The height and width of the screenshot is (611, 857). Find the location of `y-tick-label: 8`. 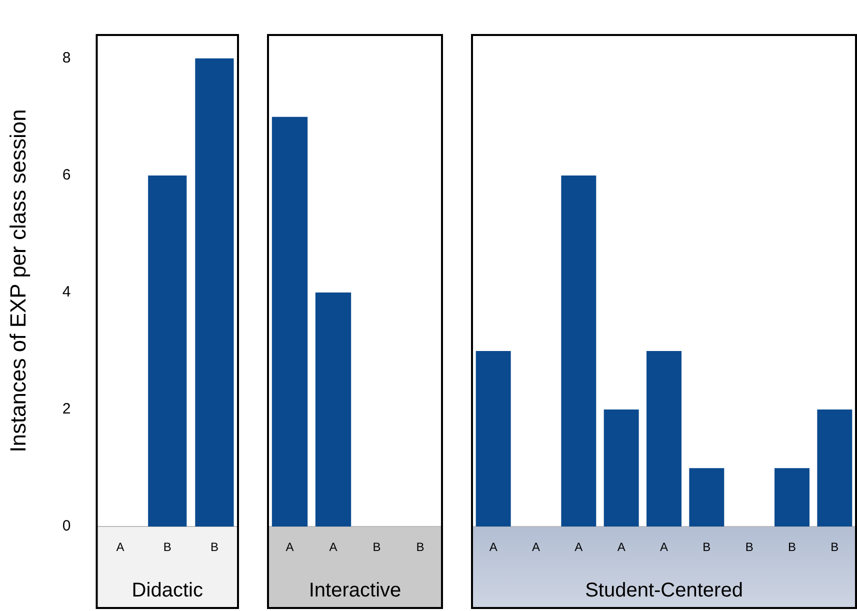

y-tick-label: 8 is located at coordinates (66, 58).